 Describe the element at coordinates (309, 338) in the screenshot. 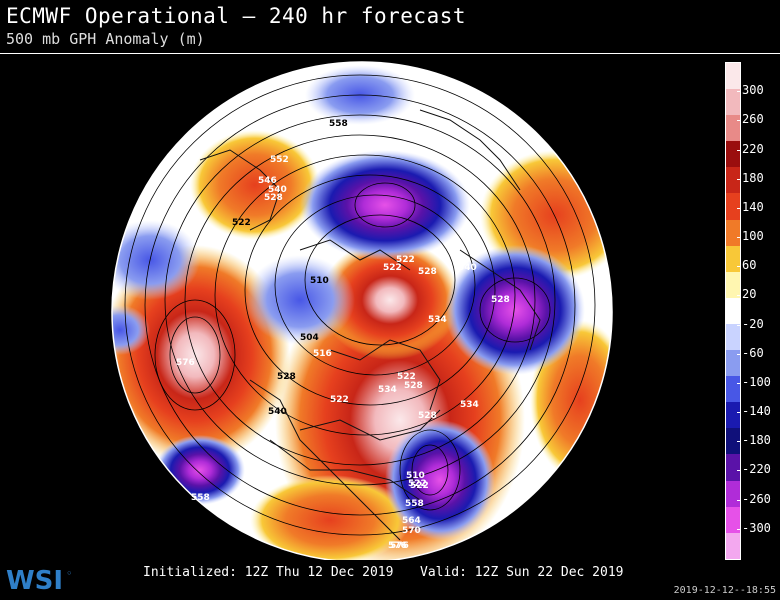

I see `contour-label: 504` at that location.